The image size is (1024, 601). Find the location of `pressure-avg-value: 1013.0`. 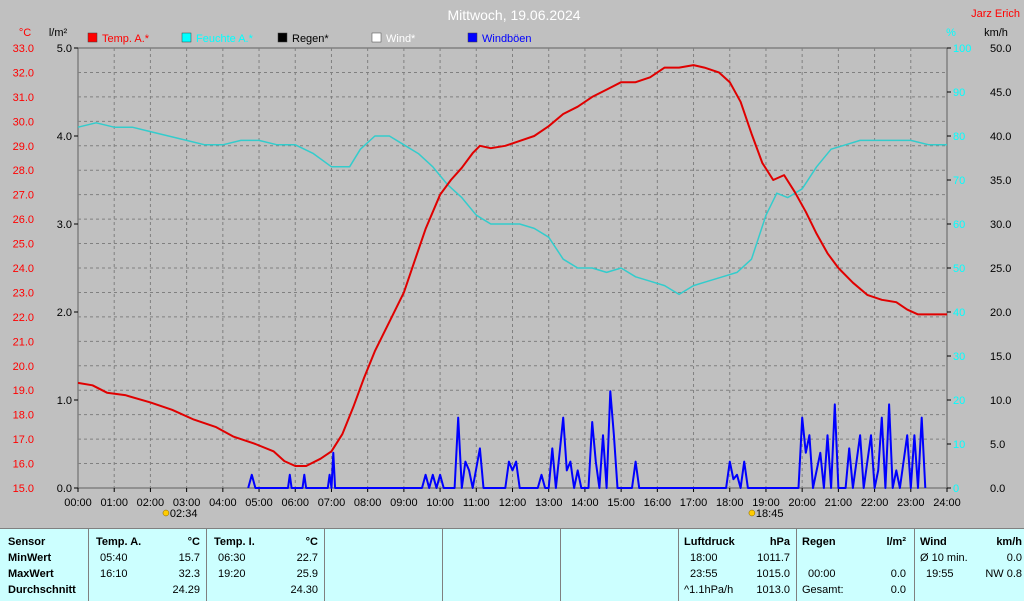

pressure-avg-value: 1013.0 is located at coordinates (773, 590).